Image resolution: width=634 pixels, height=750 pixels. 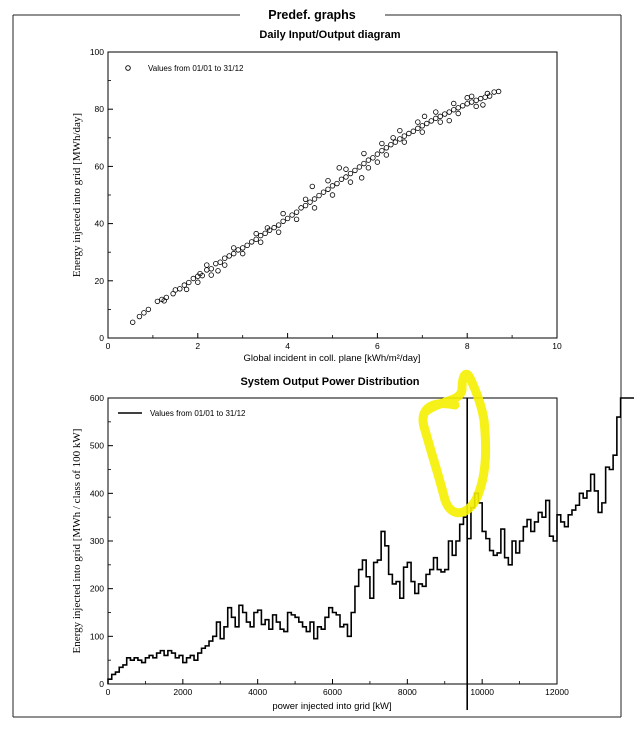 I want to click on histogram-x-tick-label: 8000, so click(x=407, y=692).